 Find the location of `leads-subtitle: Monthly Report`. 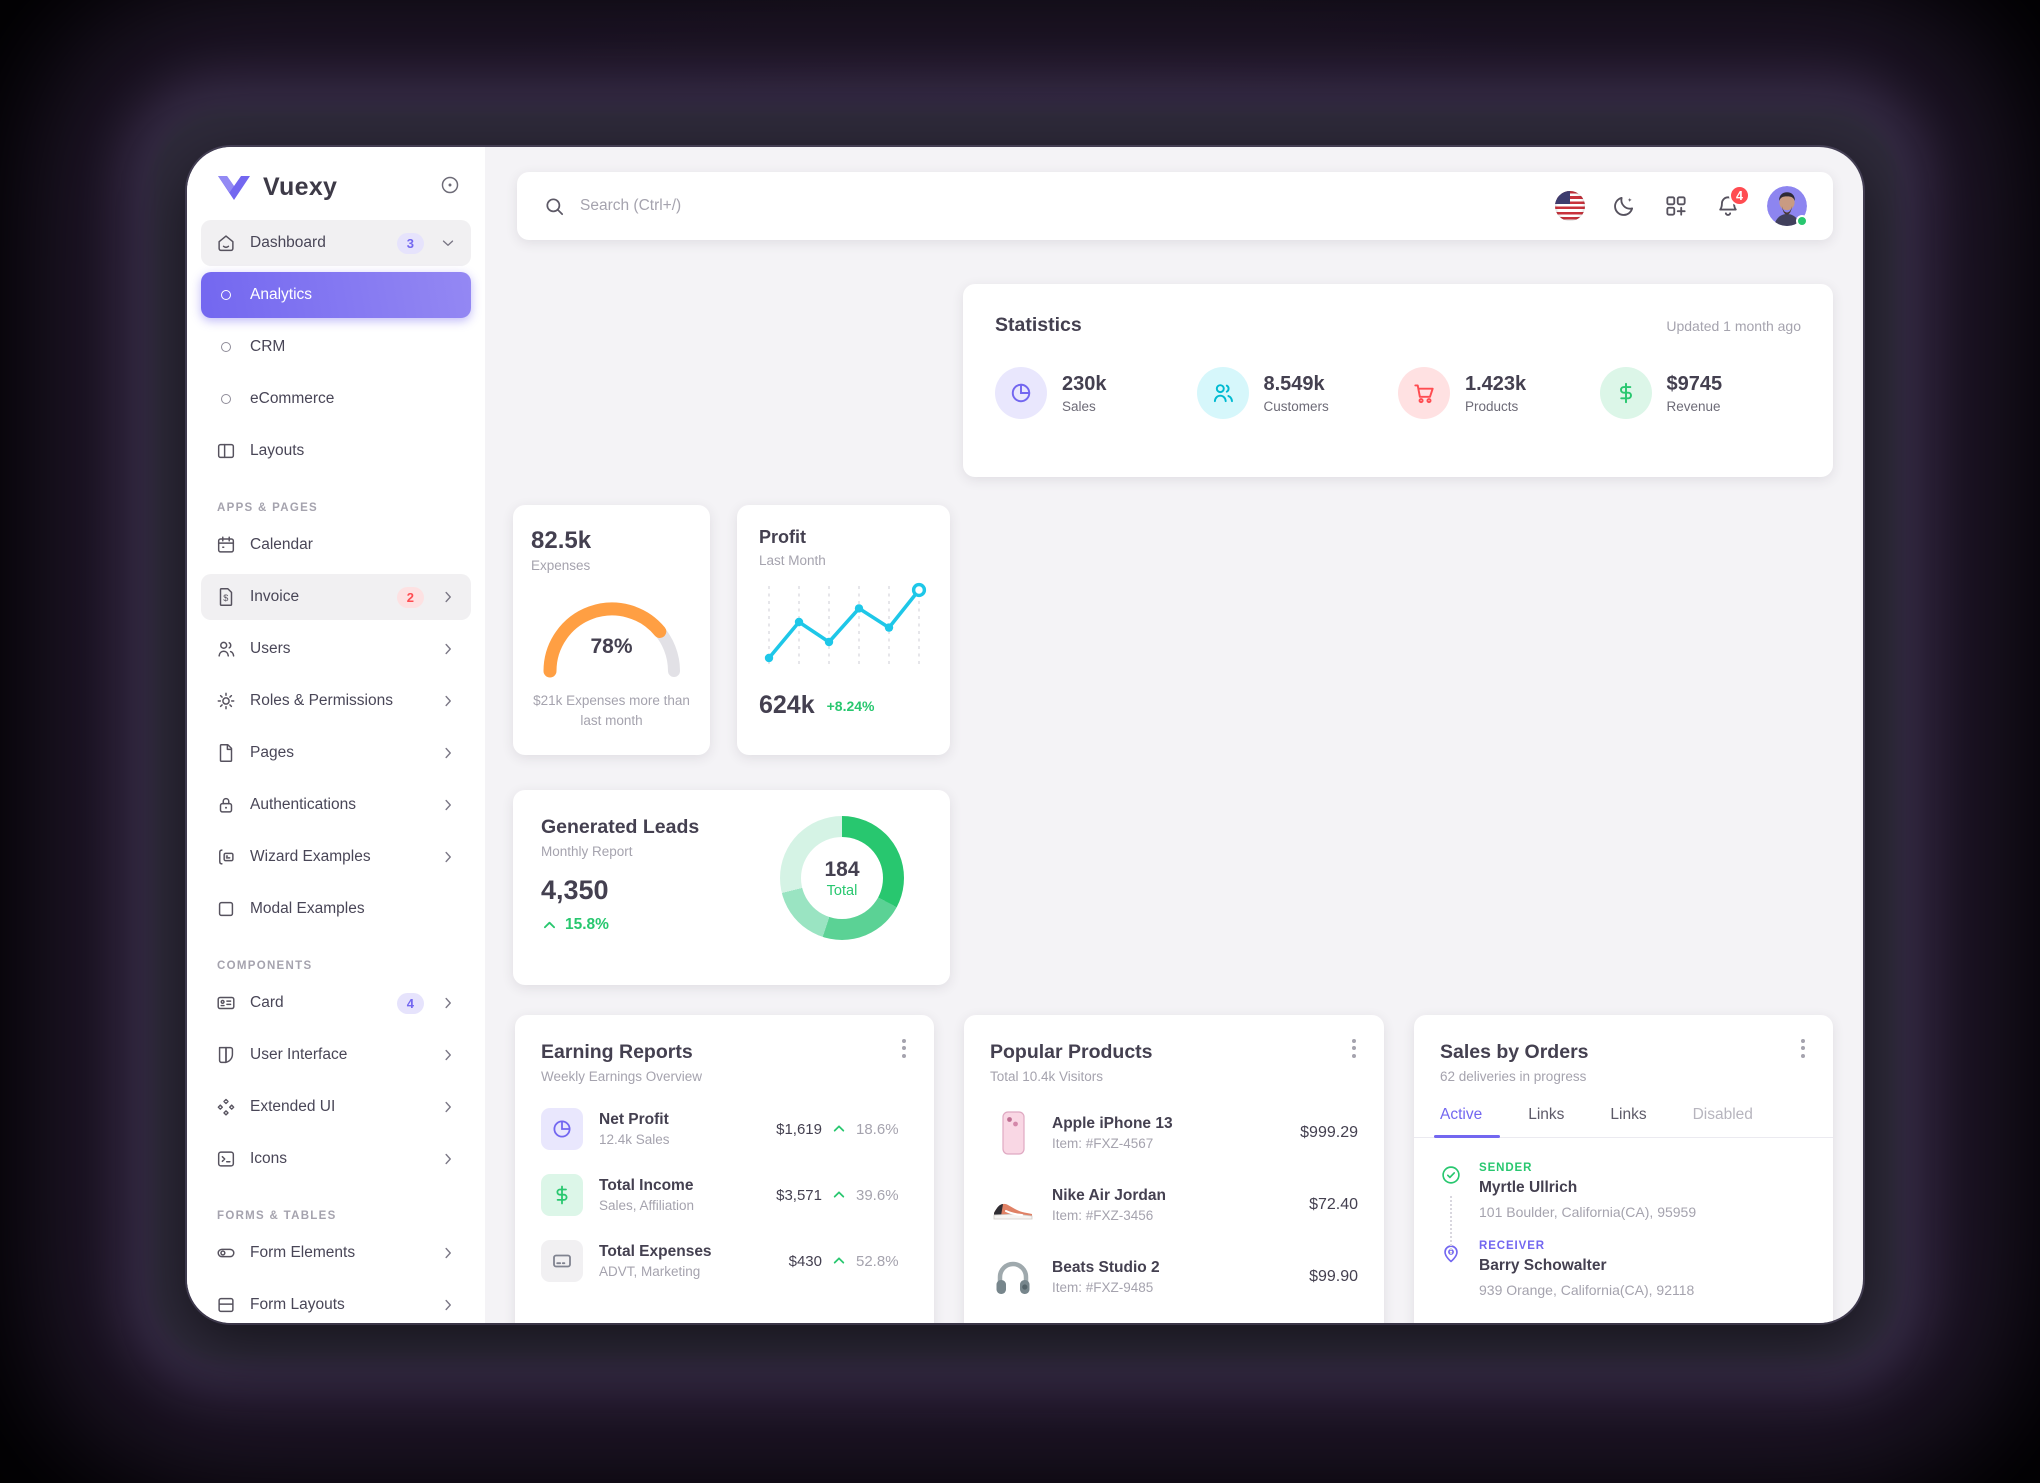

leads-subtitle: Monthly Report is located at coordinates (587, 851).